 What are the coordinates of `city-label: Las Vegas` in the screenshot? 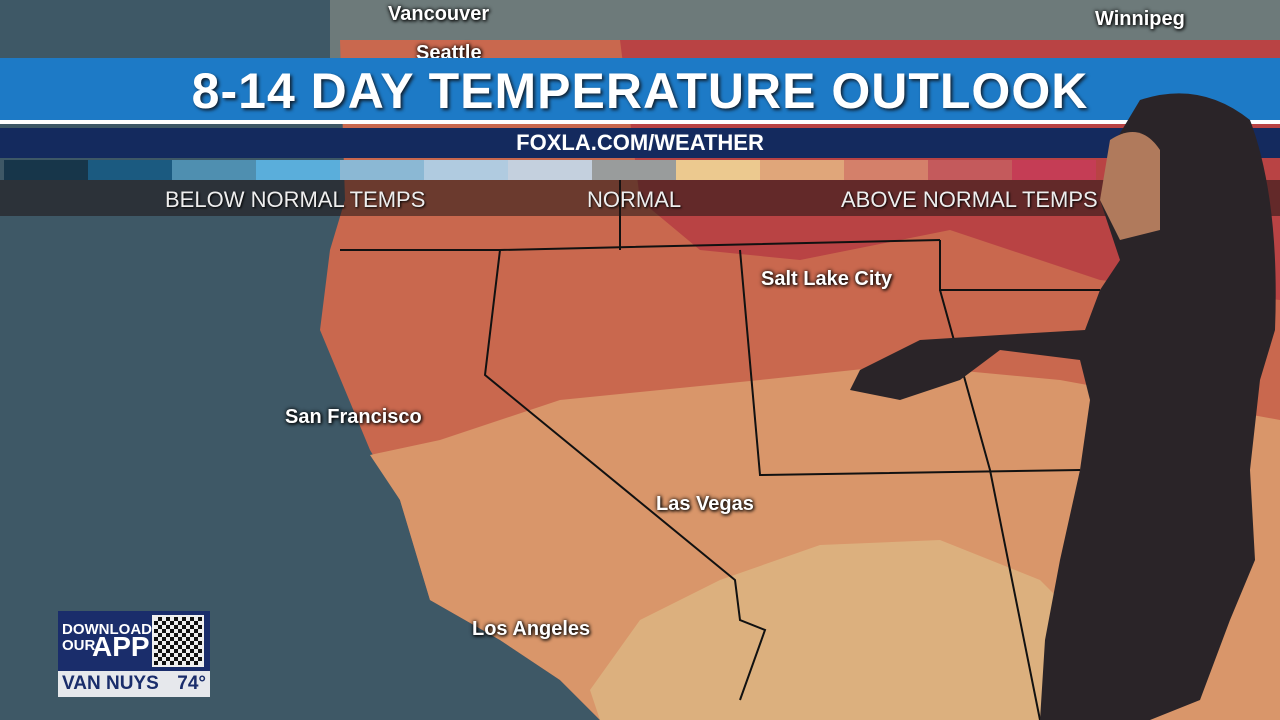 It's located at (705, 504).